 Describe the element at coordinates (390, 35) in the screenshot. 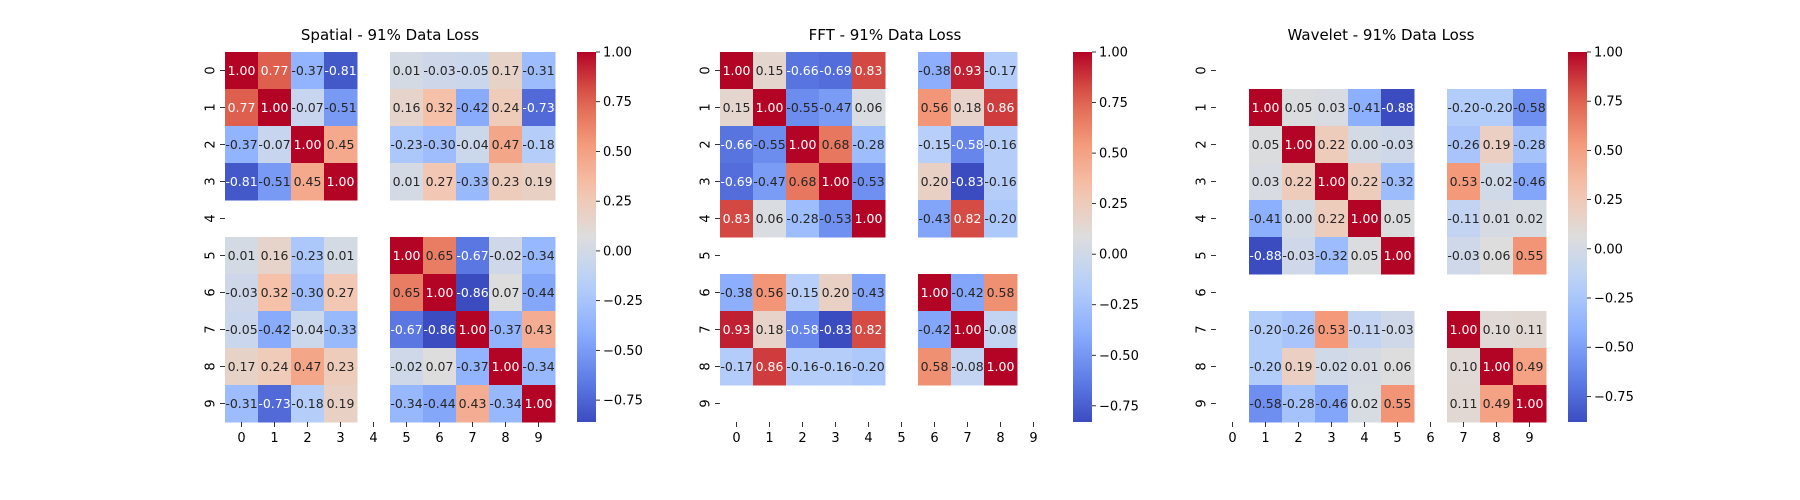

I see `panel-title: Spatial - 91% Data Loss` at that location.